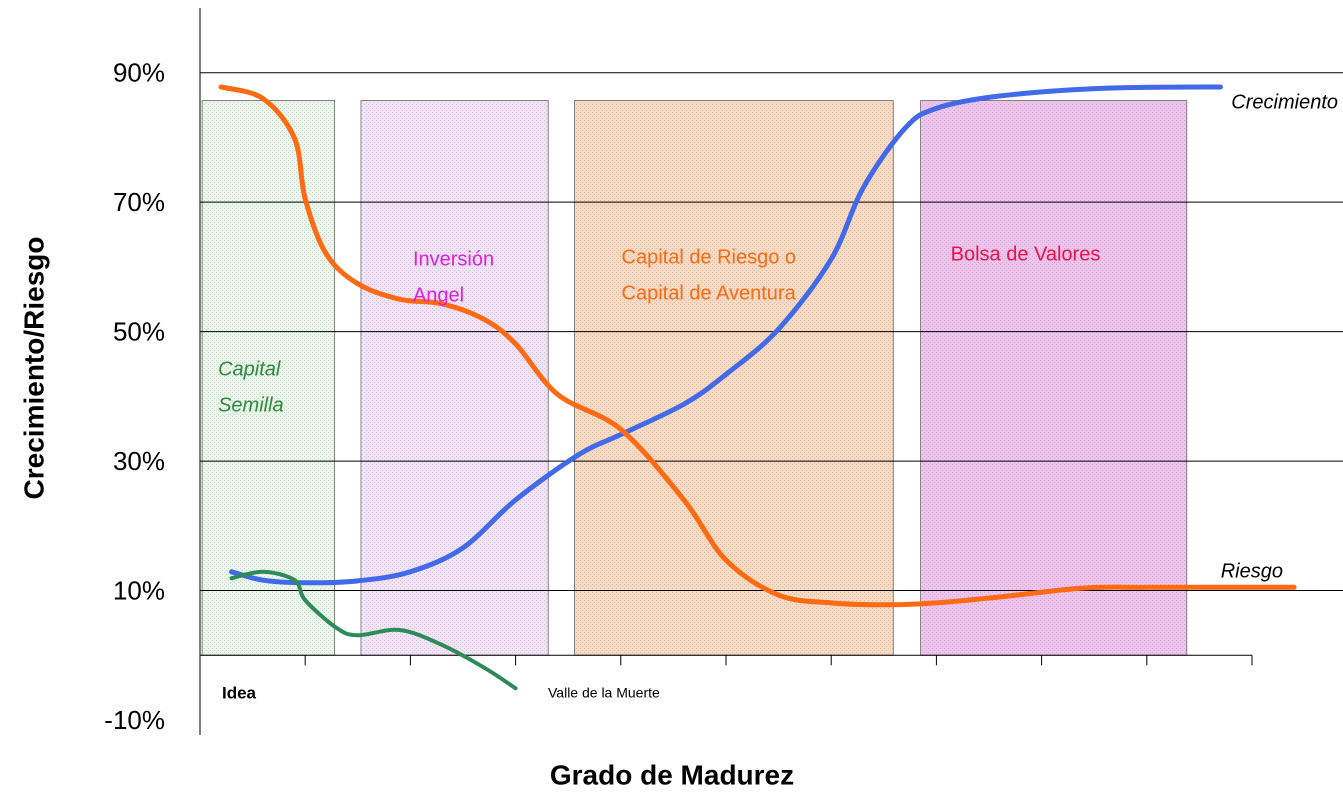 The width and height of the screenshot is (1343, 804). I want to click on band-label: Angel, so click(438, 295).